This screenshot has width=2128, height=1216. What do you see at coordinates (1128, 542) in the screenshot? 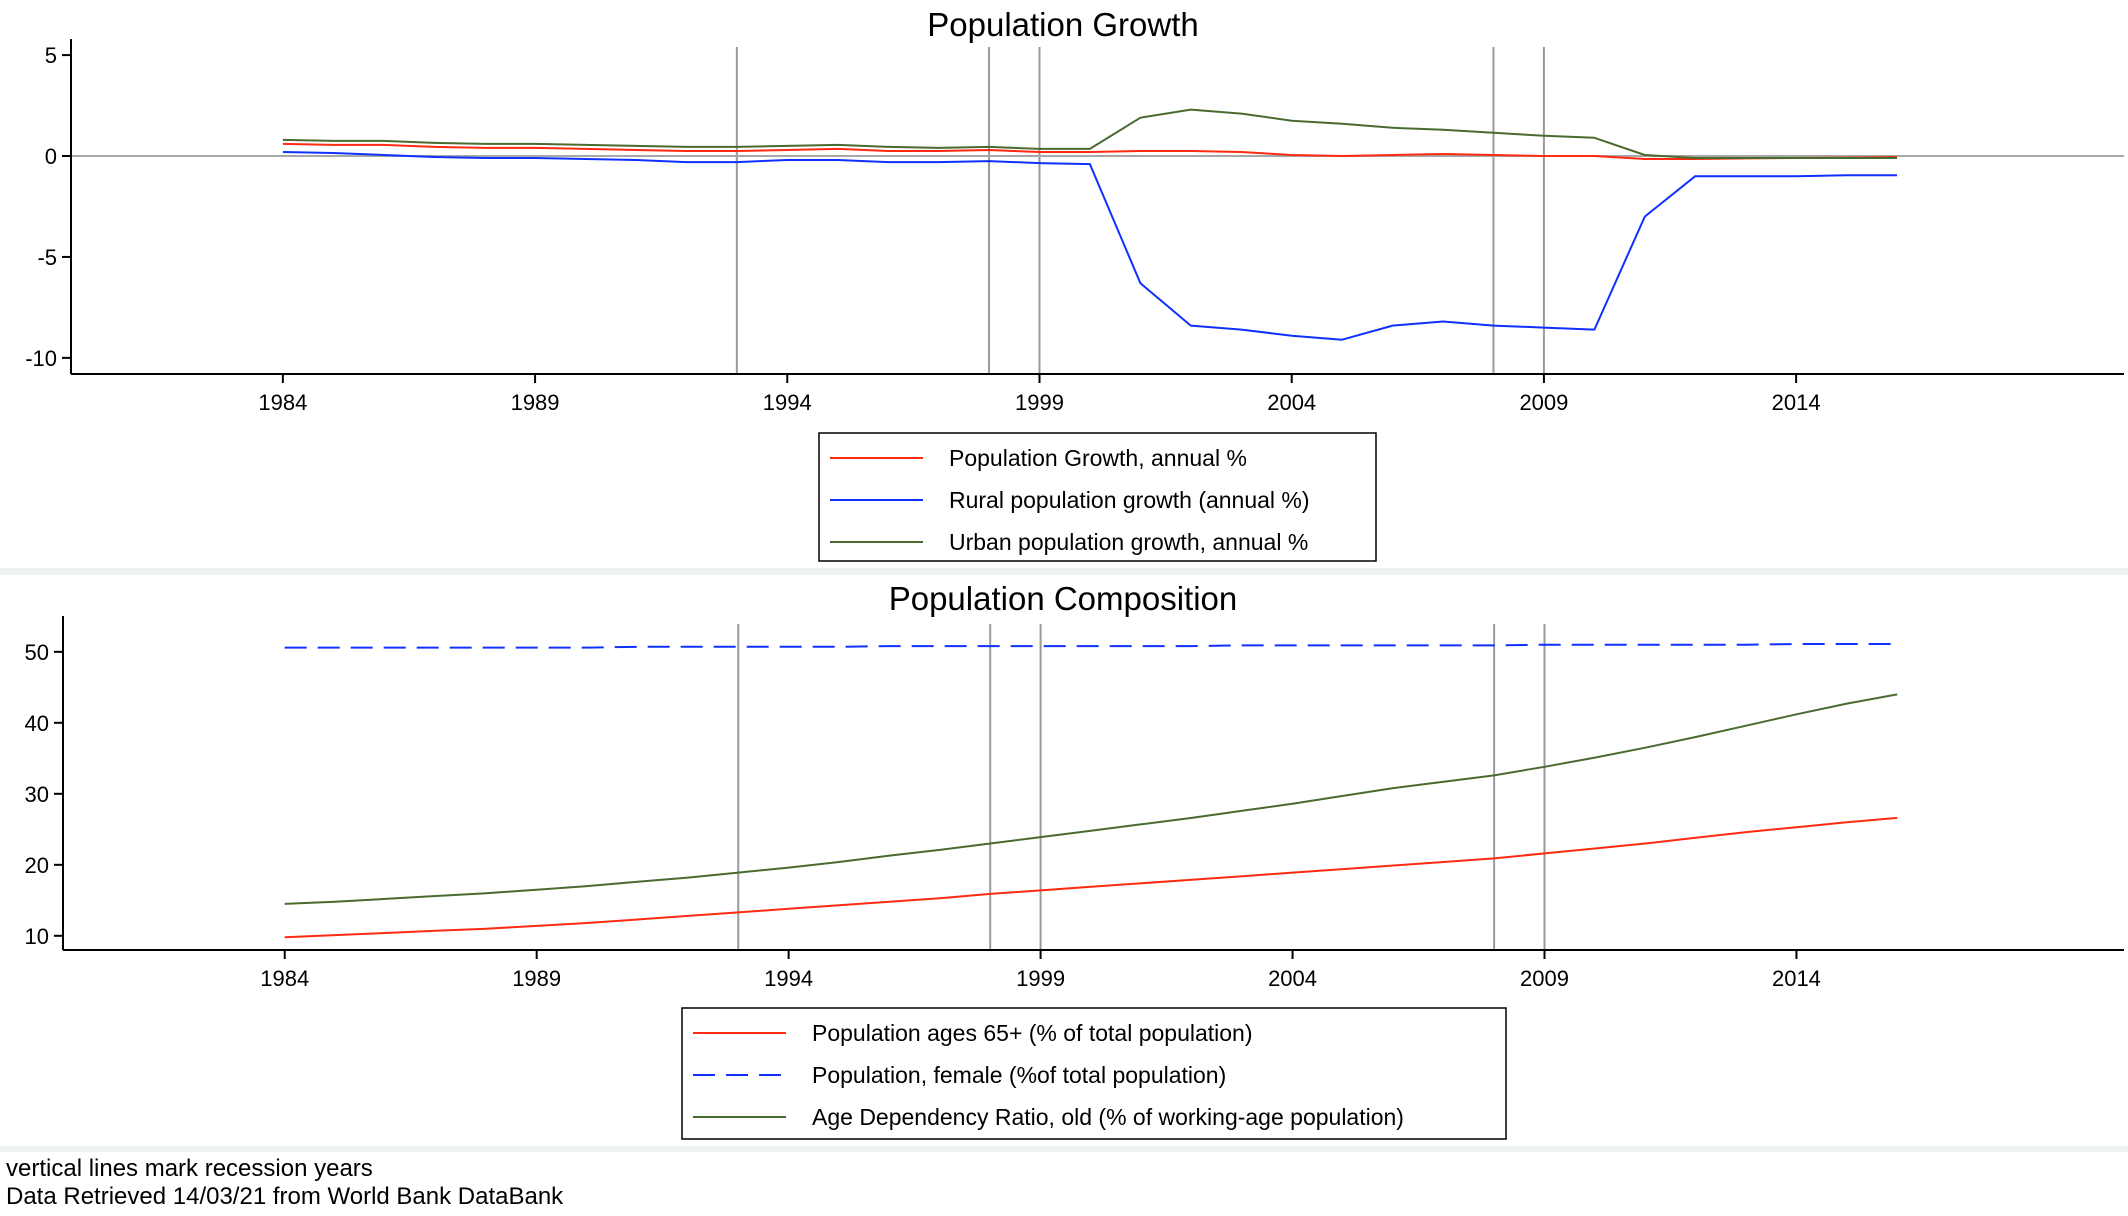
I see `legend-label: Urban population growth, annual %` at bounding box center [1128, 542].